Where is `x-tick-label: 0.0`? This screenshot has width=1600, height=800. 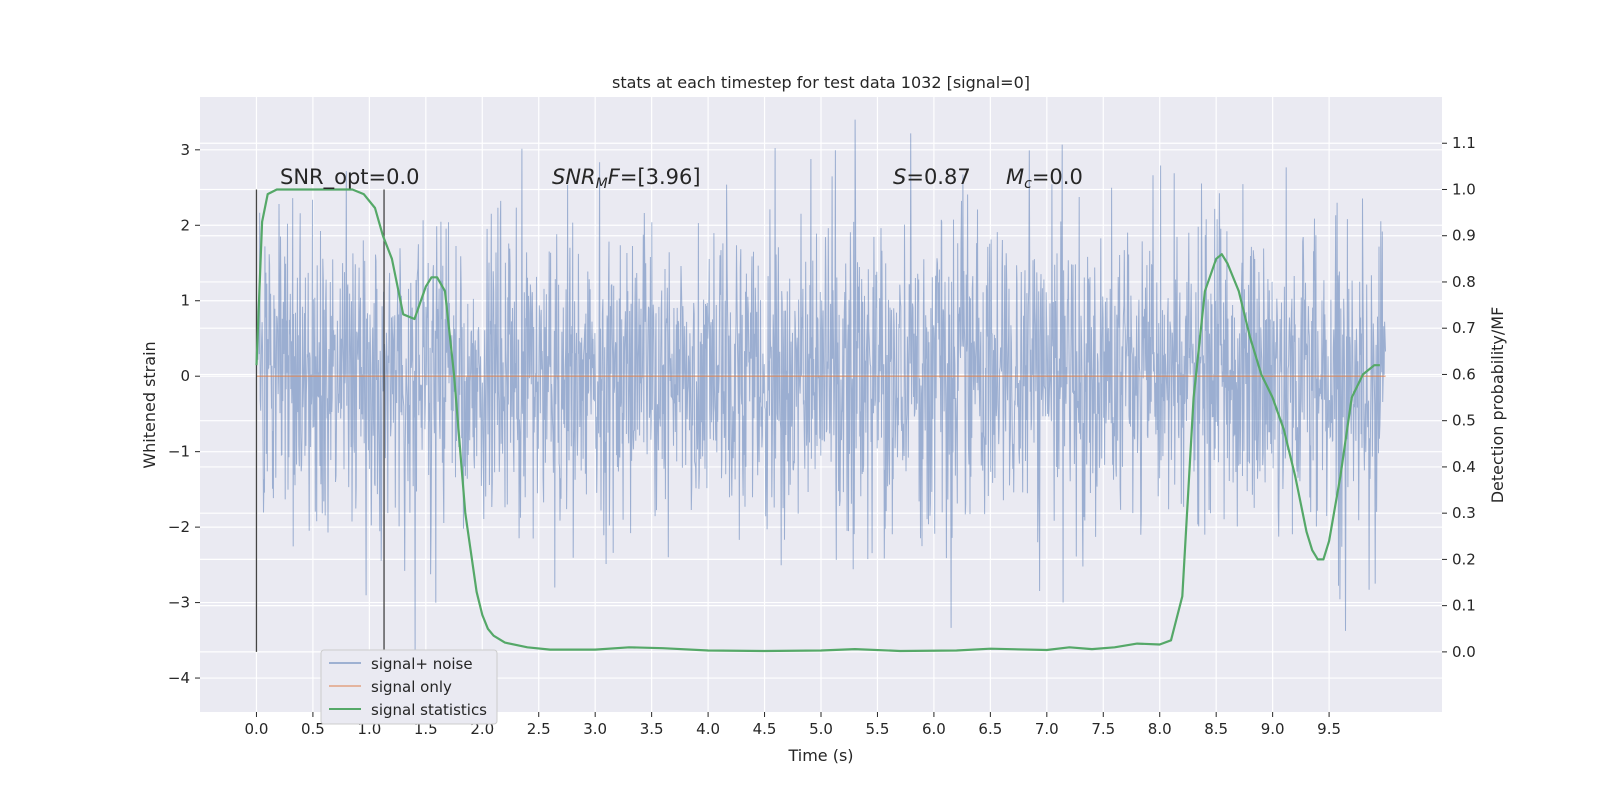 x-tick-label: 0.0 is located at coordinates (257, 729).